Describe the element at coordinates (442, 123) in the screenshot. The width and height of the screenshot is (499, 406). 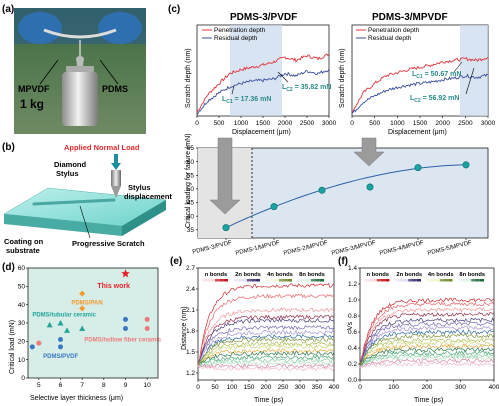
I see `c-right-xtick-label: 2000` at that location.